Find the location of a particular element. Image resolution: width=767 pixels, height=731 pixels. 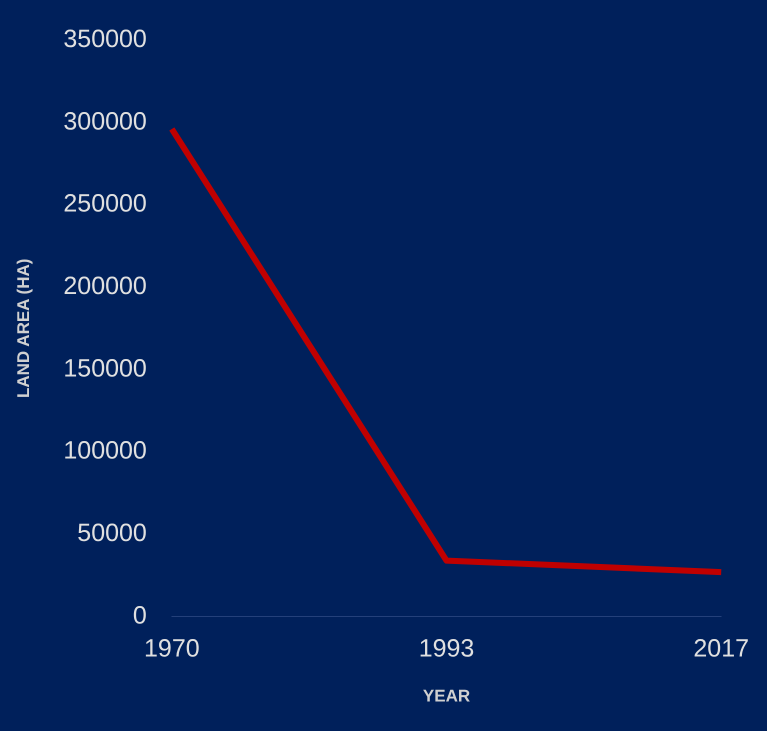

x-tick-label: 2017 is located at coordinates (721, 648).